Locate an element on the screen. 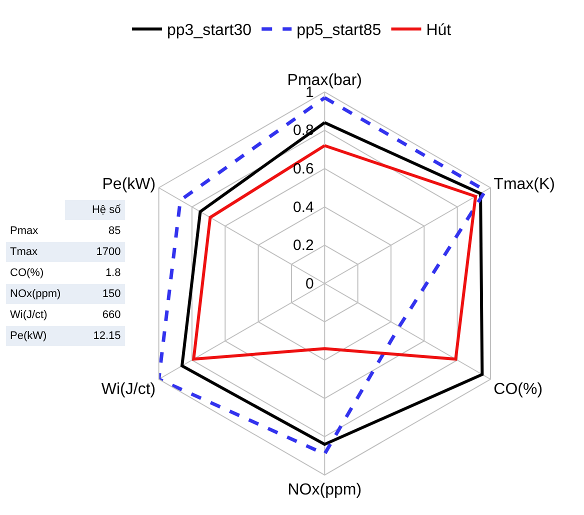  text: Wi(J/ct) is located at coordinates (35, 315).